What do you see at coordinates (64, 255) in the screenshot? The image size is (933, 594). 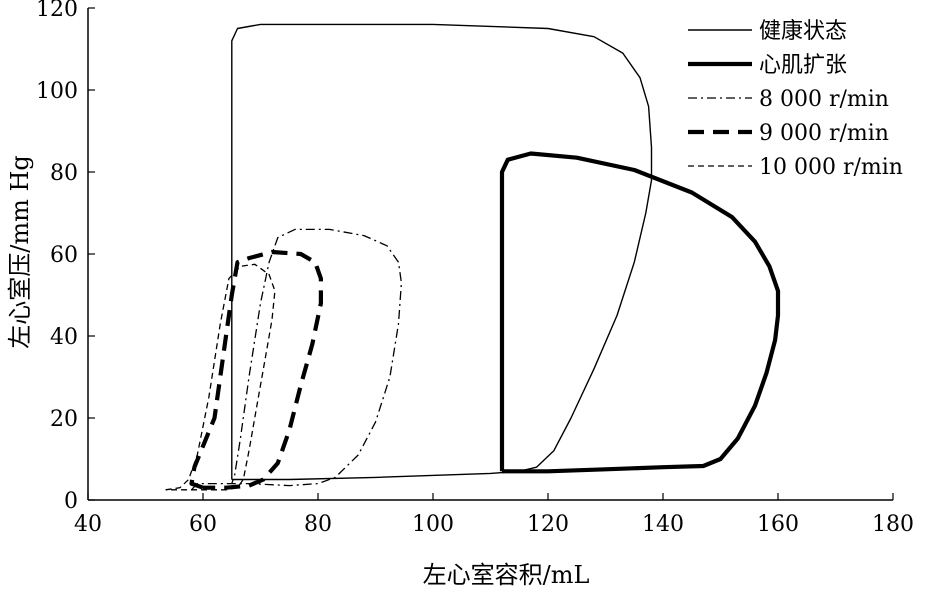 I see `y-tick-label: 60` at bounding box center [64, 255].